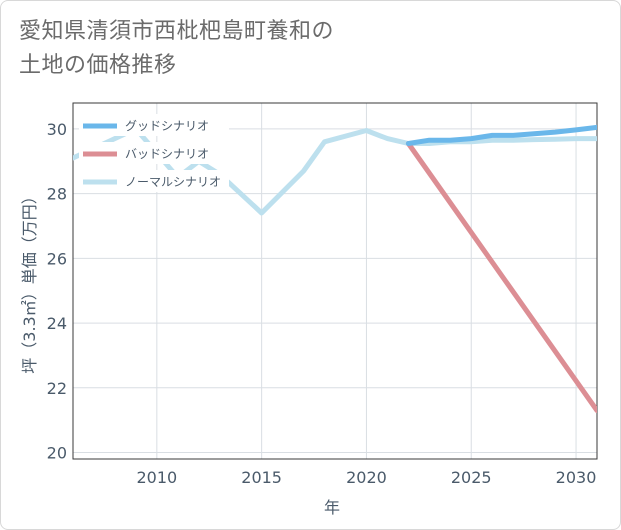  Describe the element at coordinates (57, 194) in the screenshot. I see `y-tick-label: 28` at that location.